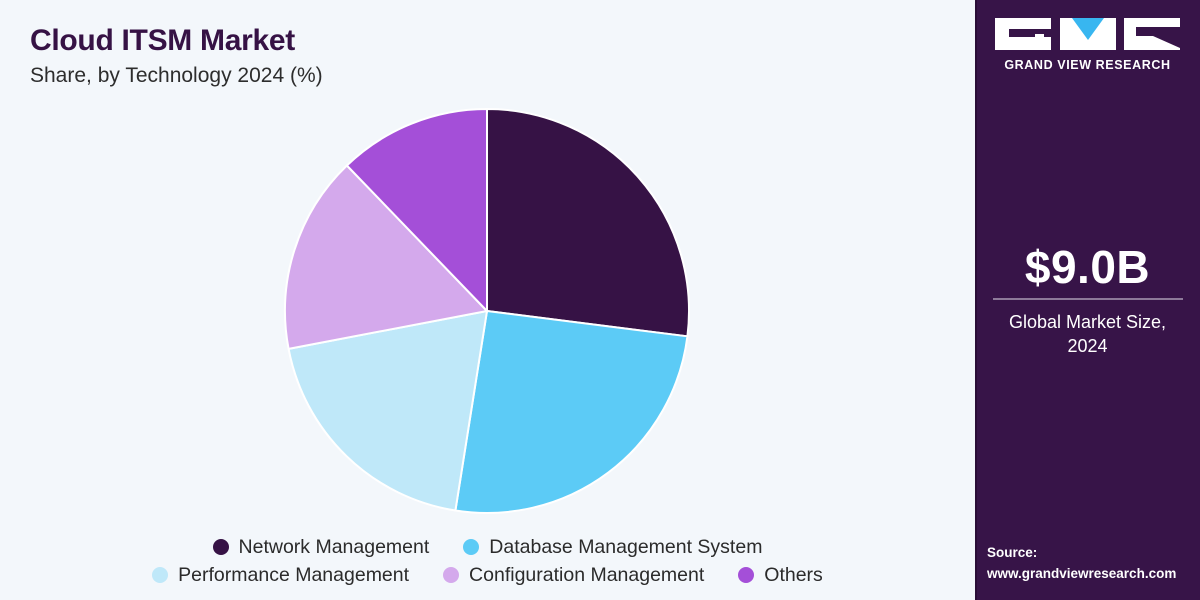 This screenshot has height=600, width=1200. Describe the element at coordinates (588, 223) in the screenshot. I see `pie-slice-network-management` at that location.